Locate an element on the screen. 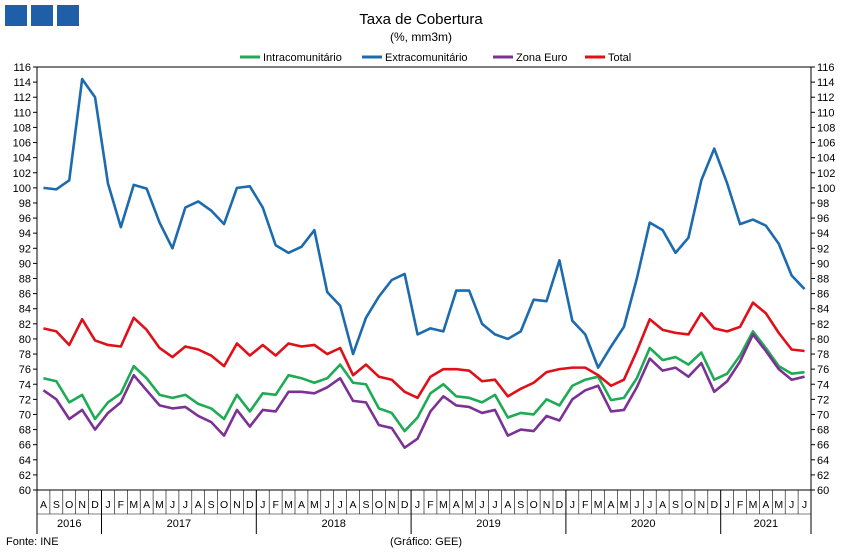  y-tick-label-right: 70 is located at coordinates (823, 415).